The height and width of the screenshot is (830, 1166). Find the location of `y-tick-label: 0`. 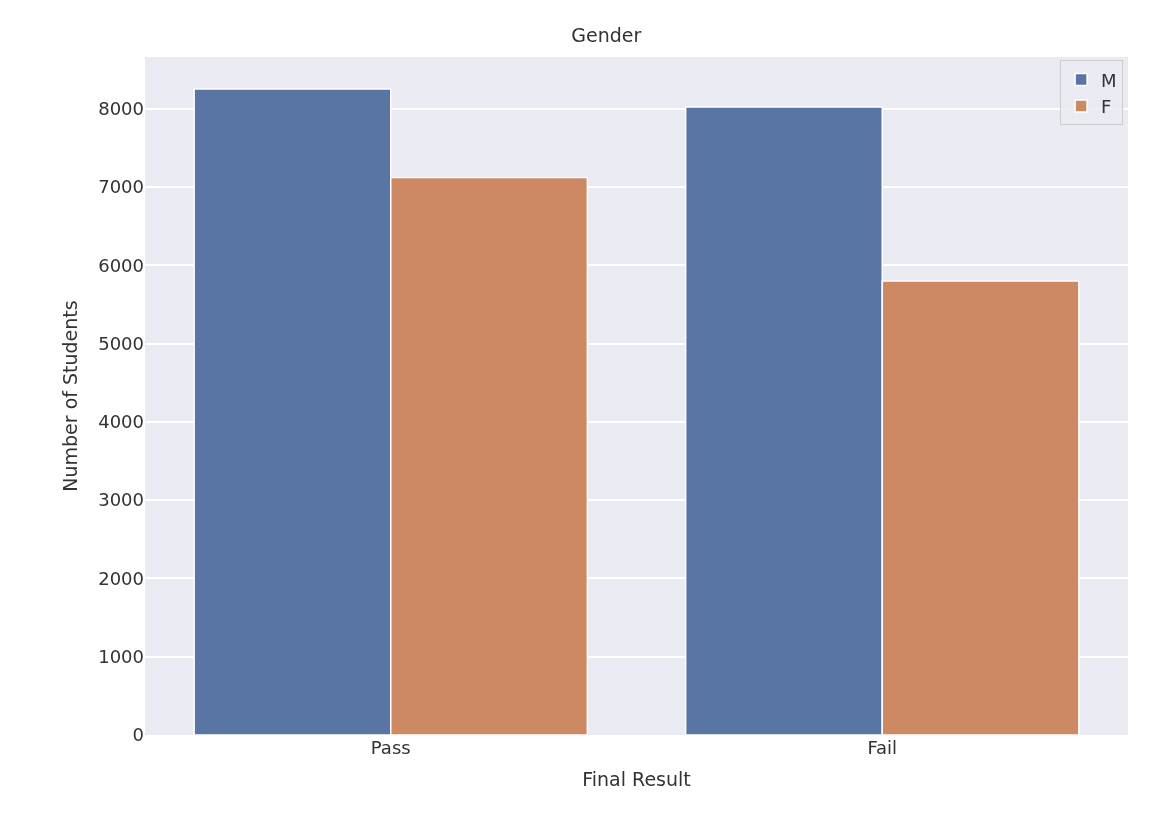

y-tick-label: 0 is located at coordinates (138, 735).